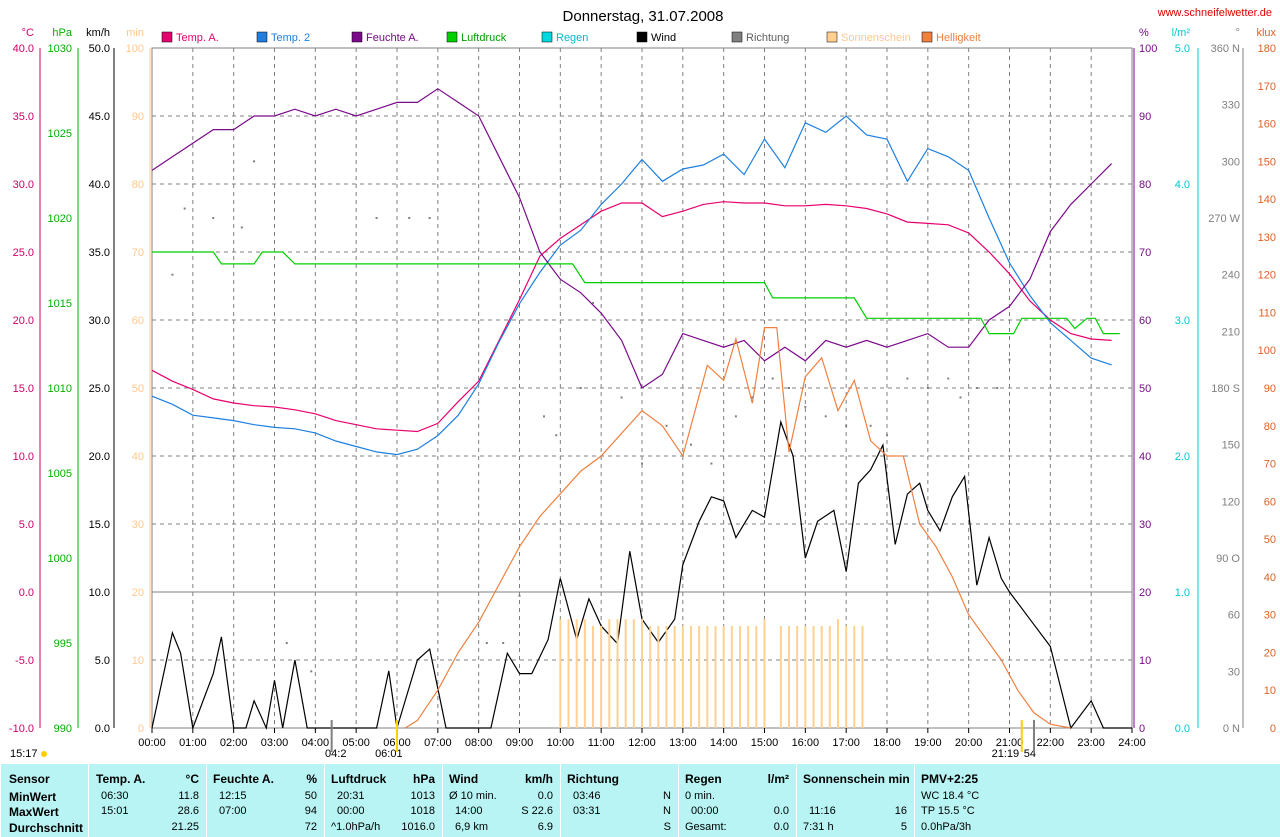 This screenshot has width=1280, height=837. What do you see at coordinates (1270, 691) in the screenshot?
I see `klux-axis-tick: 10` at bounding box center [1270, 691].